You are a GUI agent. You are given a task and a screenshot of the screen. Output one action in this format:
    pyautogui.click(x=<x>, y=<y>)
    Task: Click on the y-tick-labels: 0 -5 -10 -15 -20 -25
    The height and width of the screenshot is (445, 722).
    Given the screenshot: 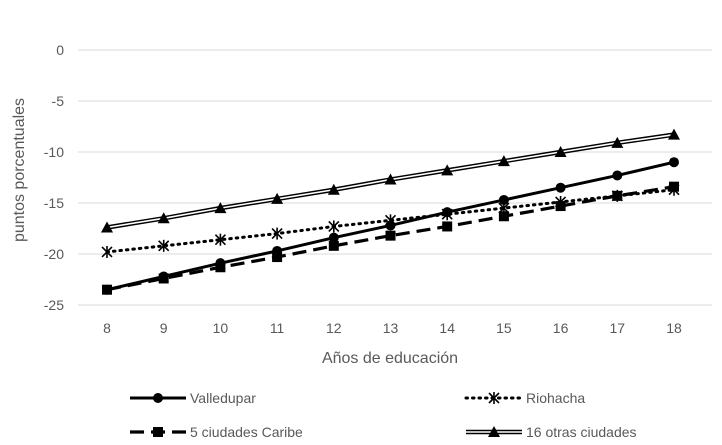 What is the action you would take?
    pyautogui.click(x=54, y=177)
    